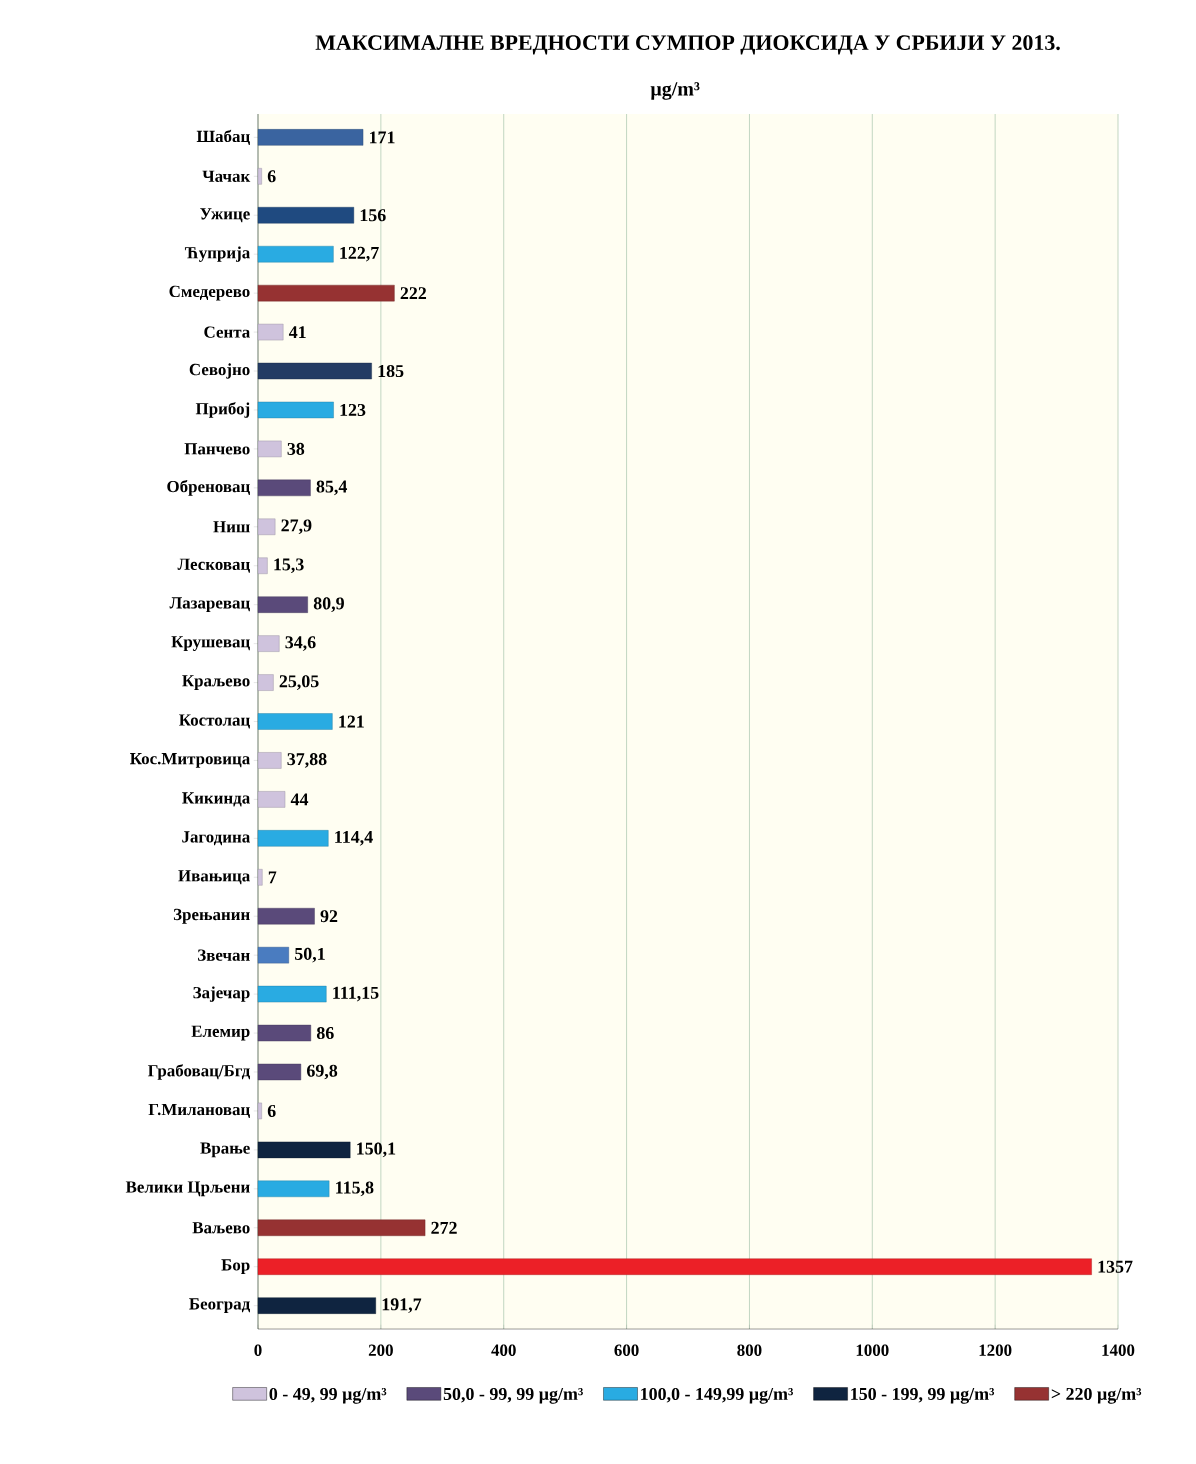 The image size is (1196, 1464). Describe the element at coordinates (289, 566) in the screenshot. I see `data-label: 15,3` at that location.